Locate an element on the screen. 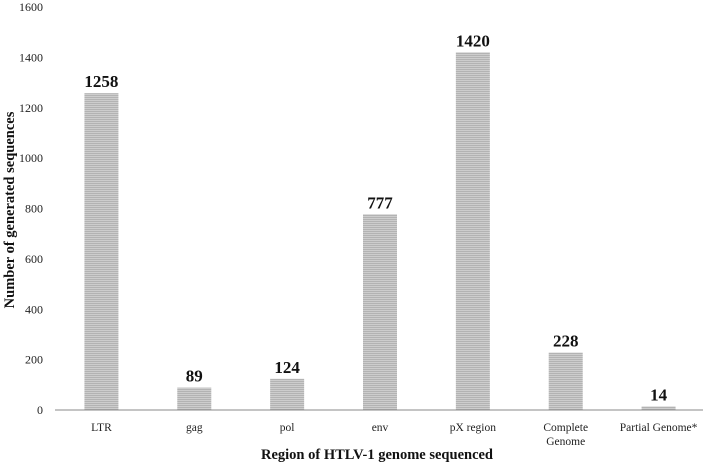  bar-value-label: 228 is located at coordinates (566, 341).